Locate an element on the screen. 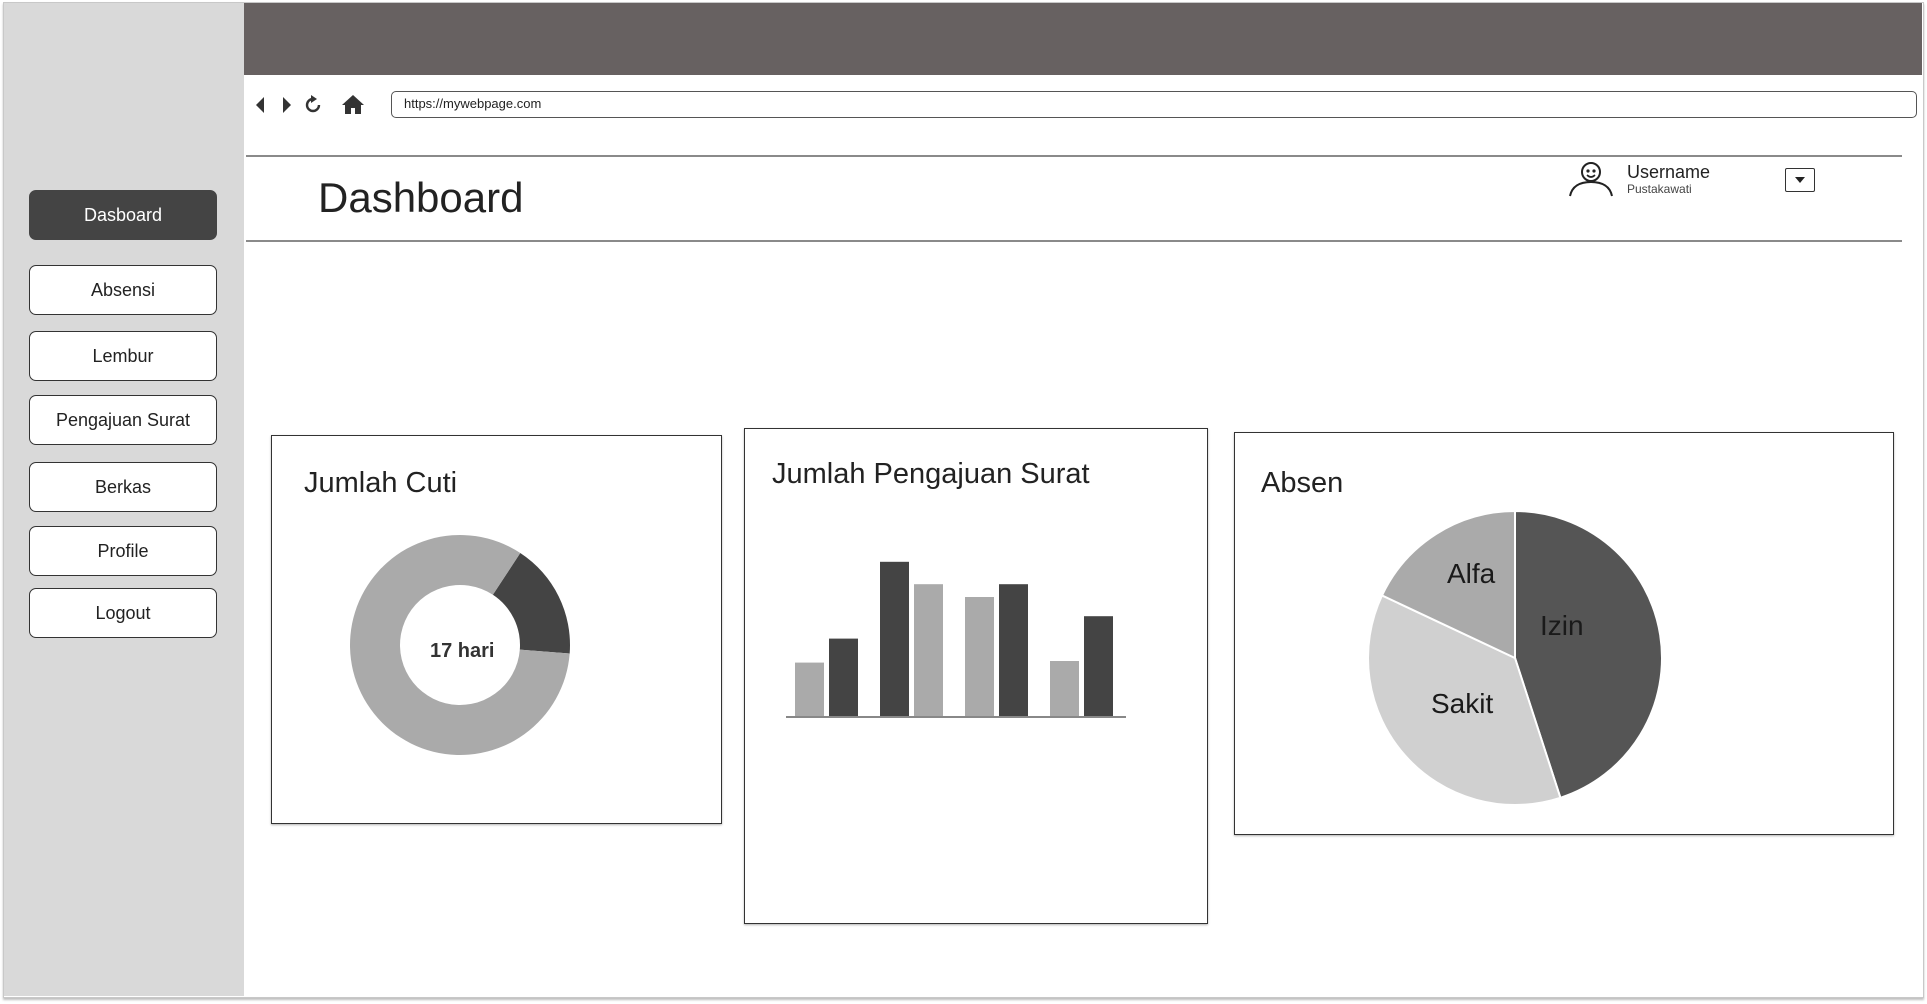  sidebar-item-absensi: Absensi is located at coordinates (123, 290).